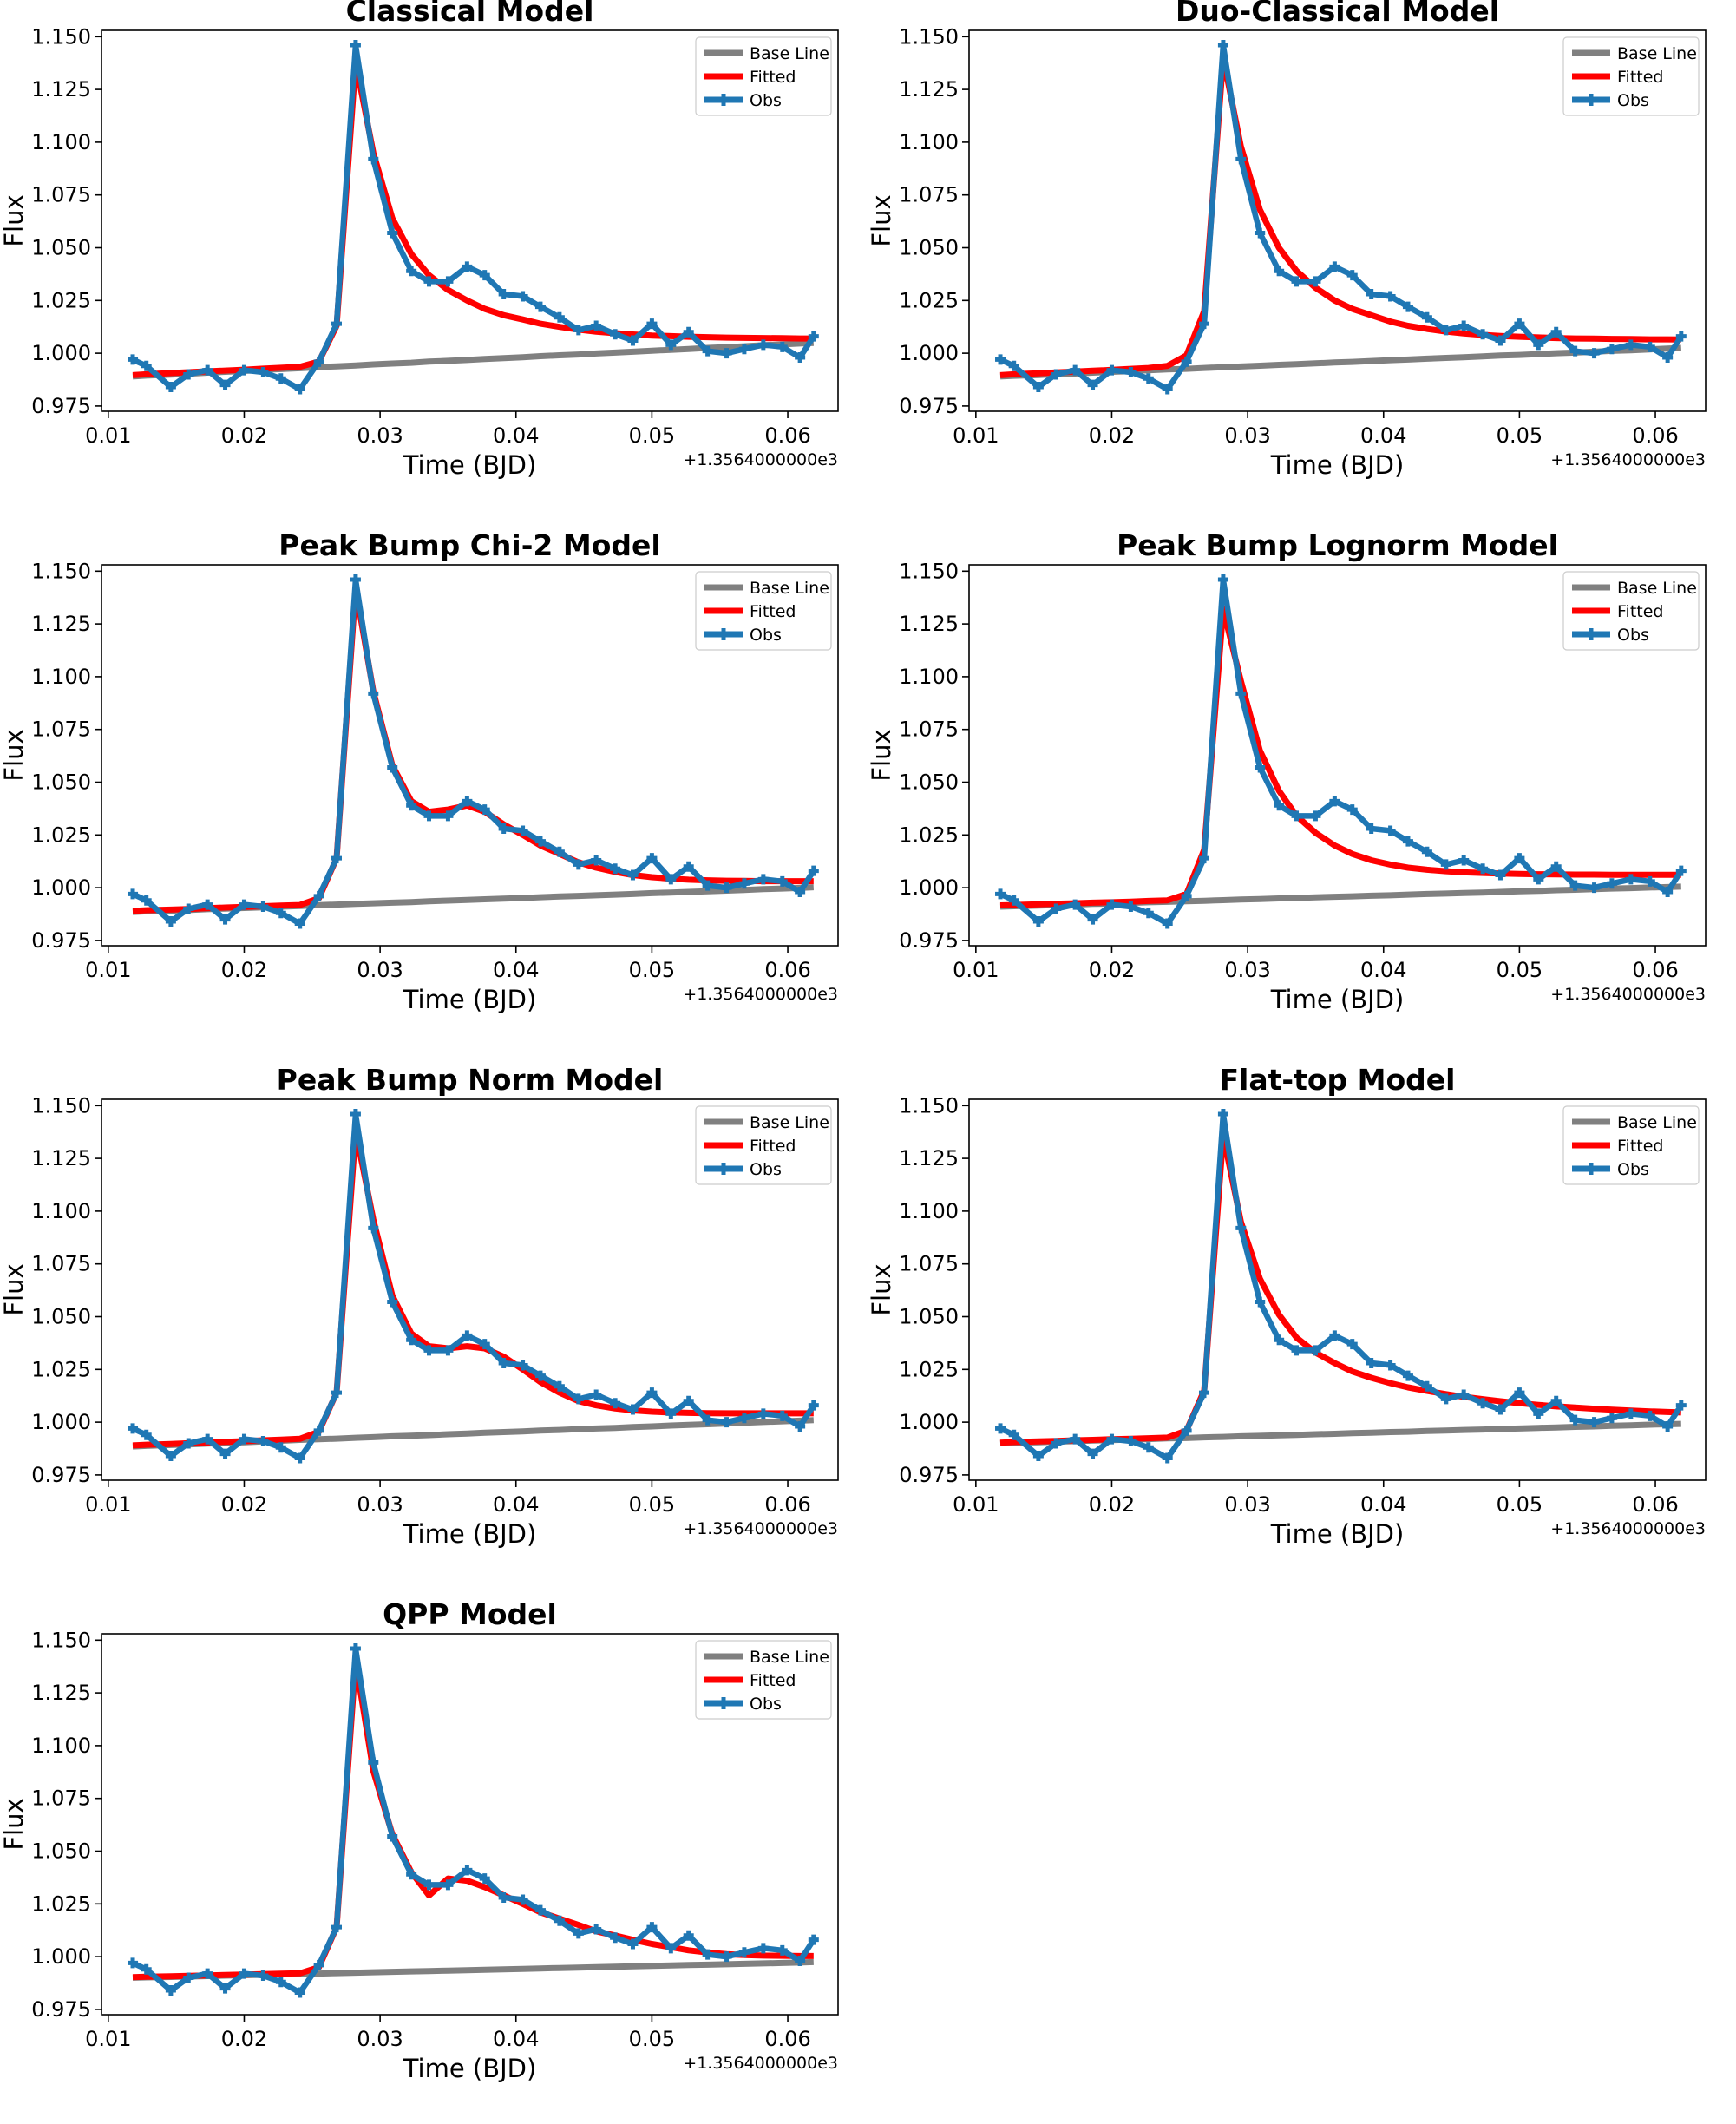 This screenshot has height=2124, width=1736. Describe the element at coordinates (652, 1504) in the screenshot. I see `x-tick-label: 0.05` at that location.